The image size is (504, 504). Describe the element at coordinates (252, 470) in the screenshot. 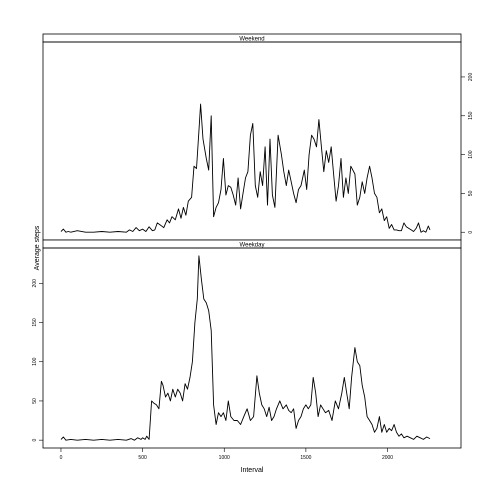

I see `x-axis-title: Interval` at that location.